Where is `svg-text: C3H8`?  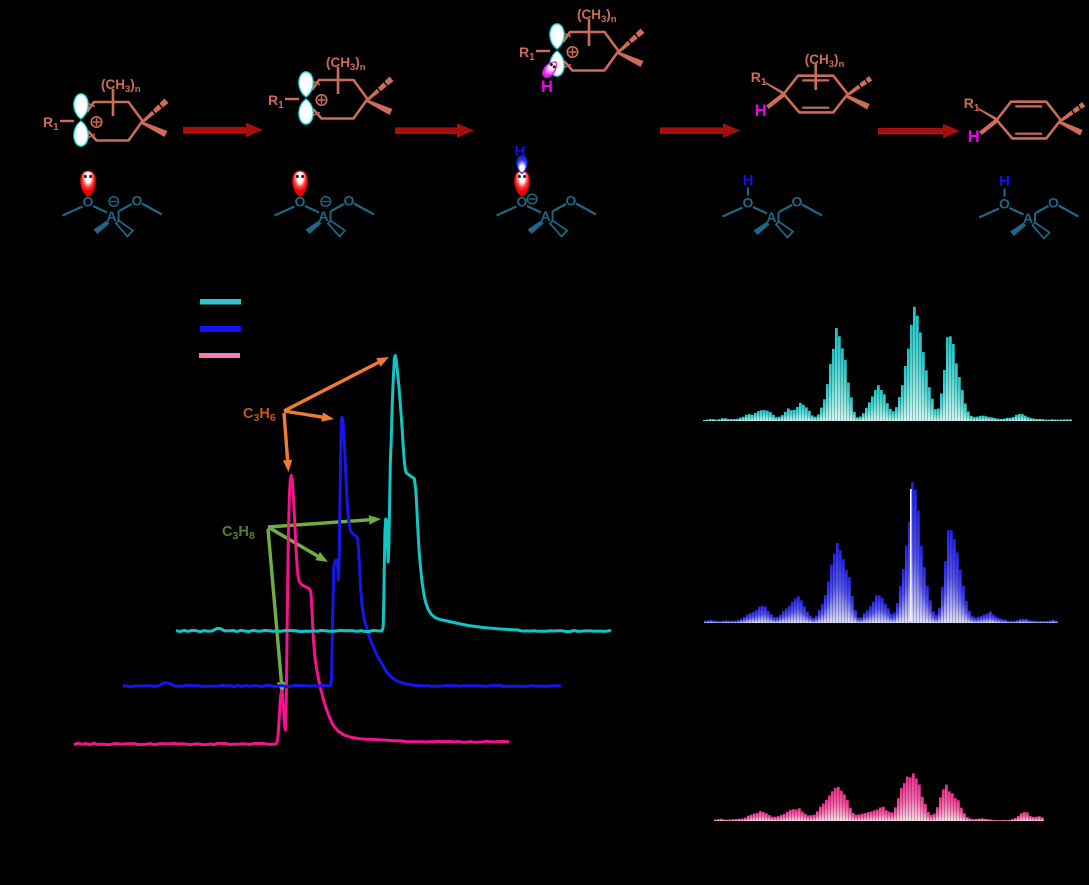
svg-text: C3H8 is located at coordinates (238, 533).